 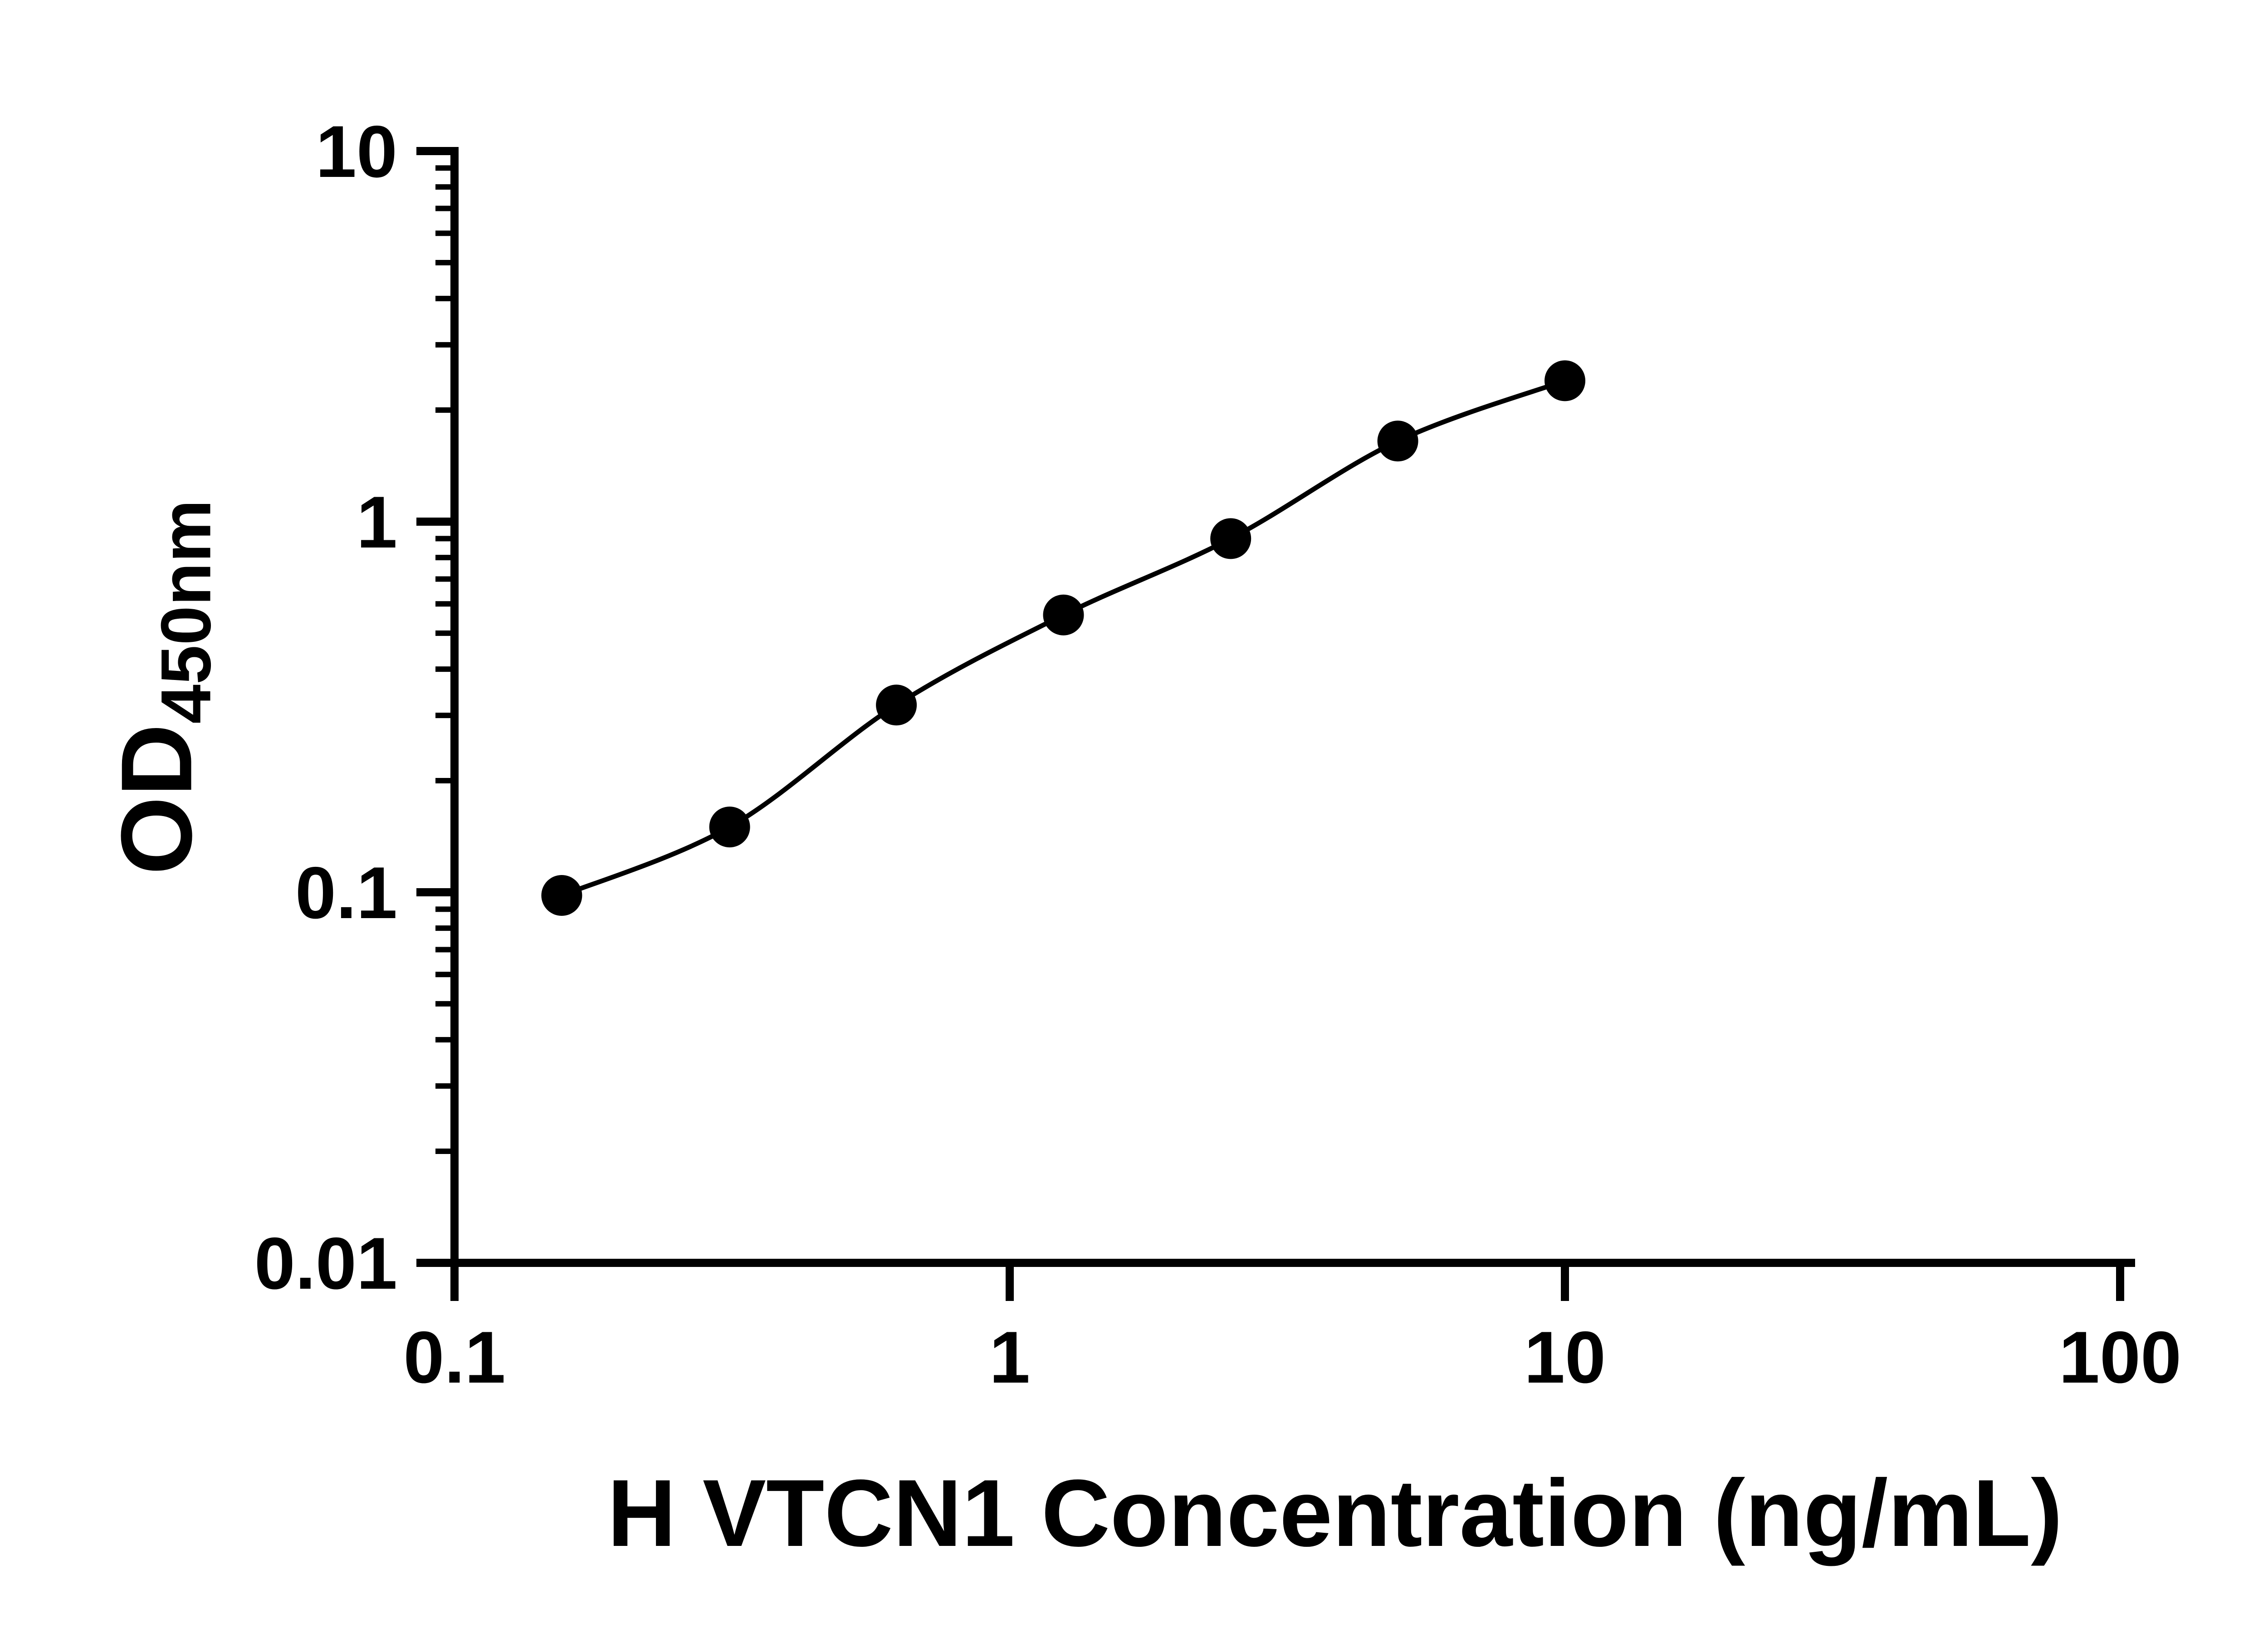 What do you see at coordinates (1565, 1357) in the screenshot?
I see `x-tick-label: 10` at bounding box center [1565, 1357].